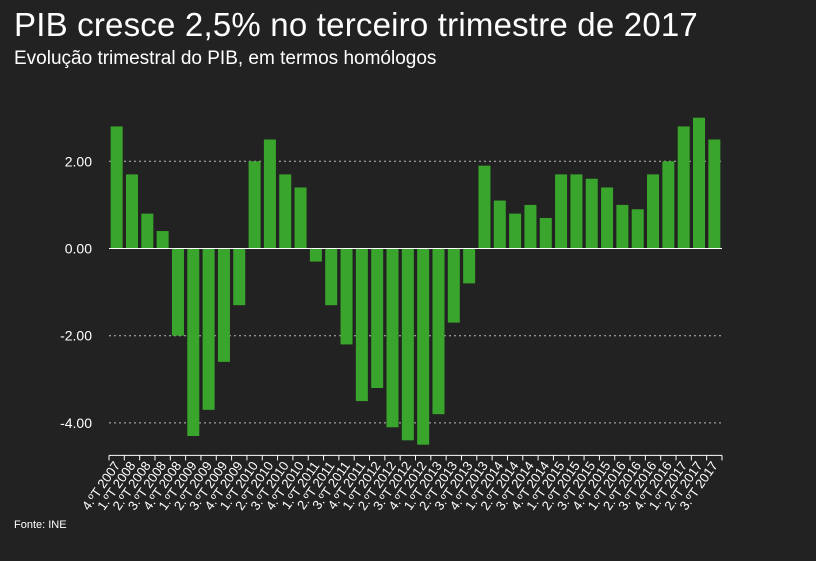  I want to click on source-note: Fonte: INE, so click(40, 525).